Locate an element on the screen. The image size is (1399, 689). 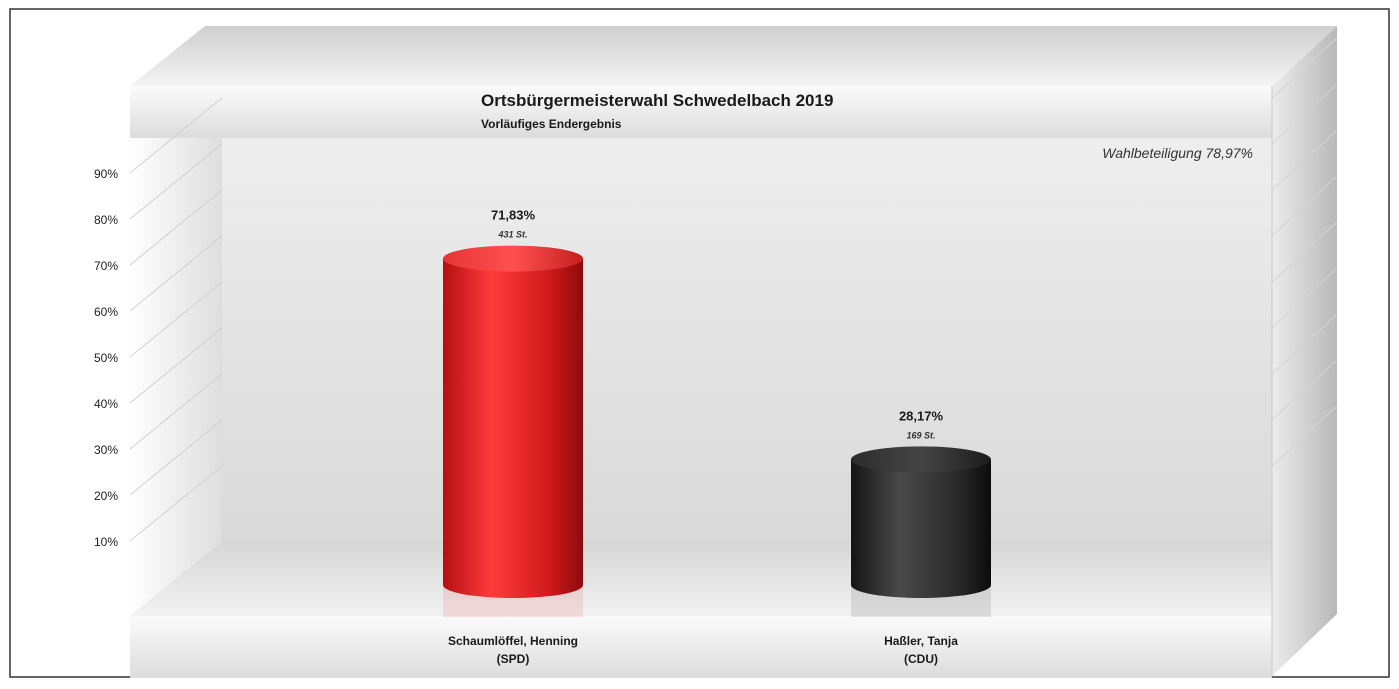
votes-label: 169 St. is located at coordinates (920, 435).